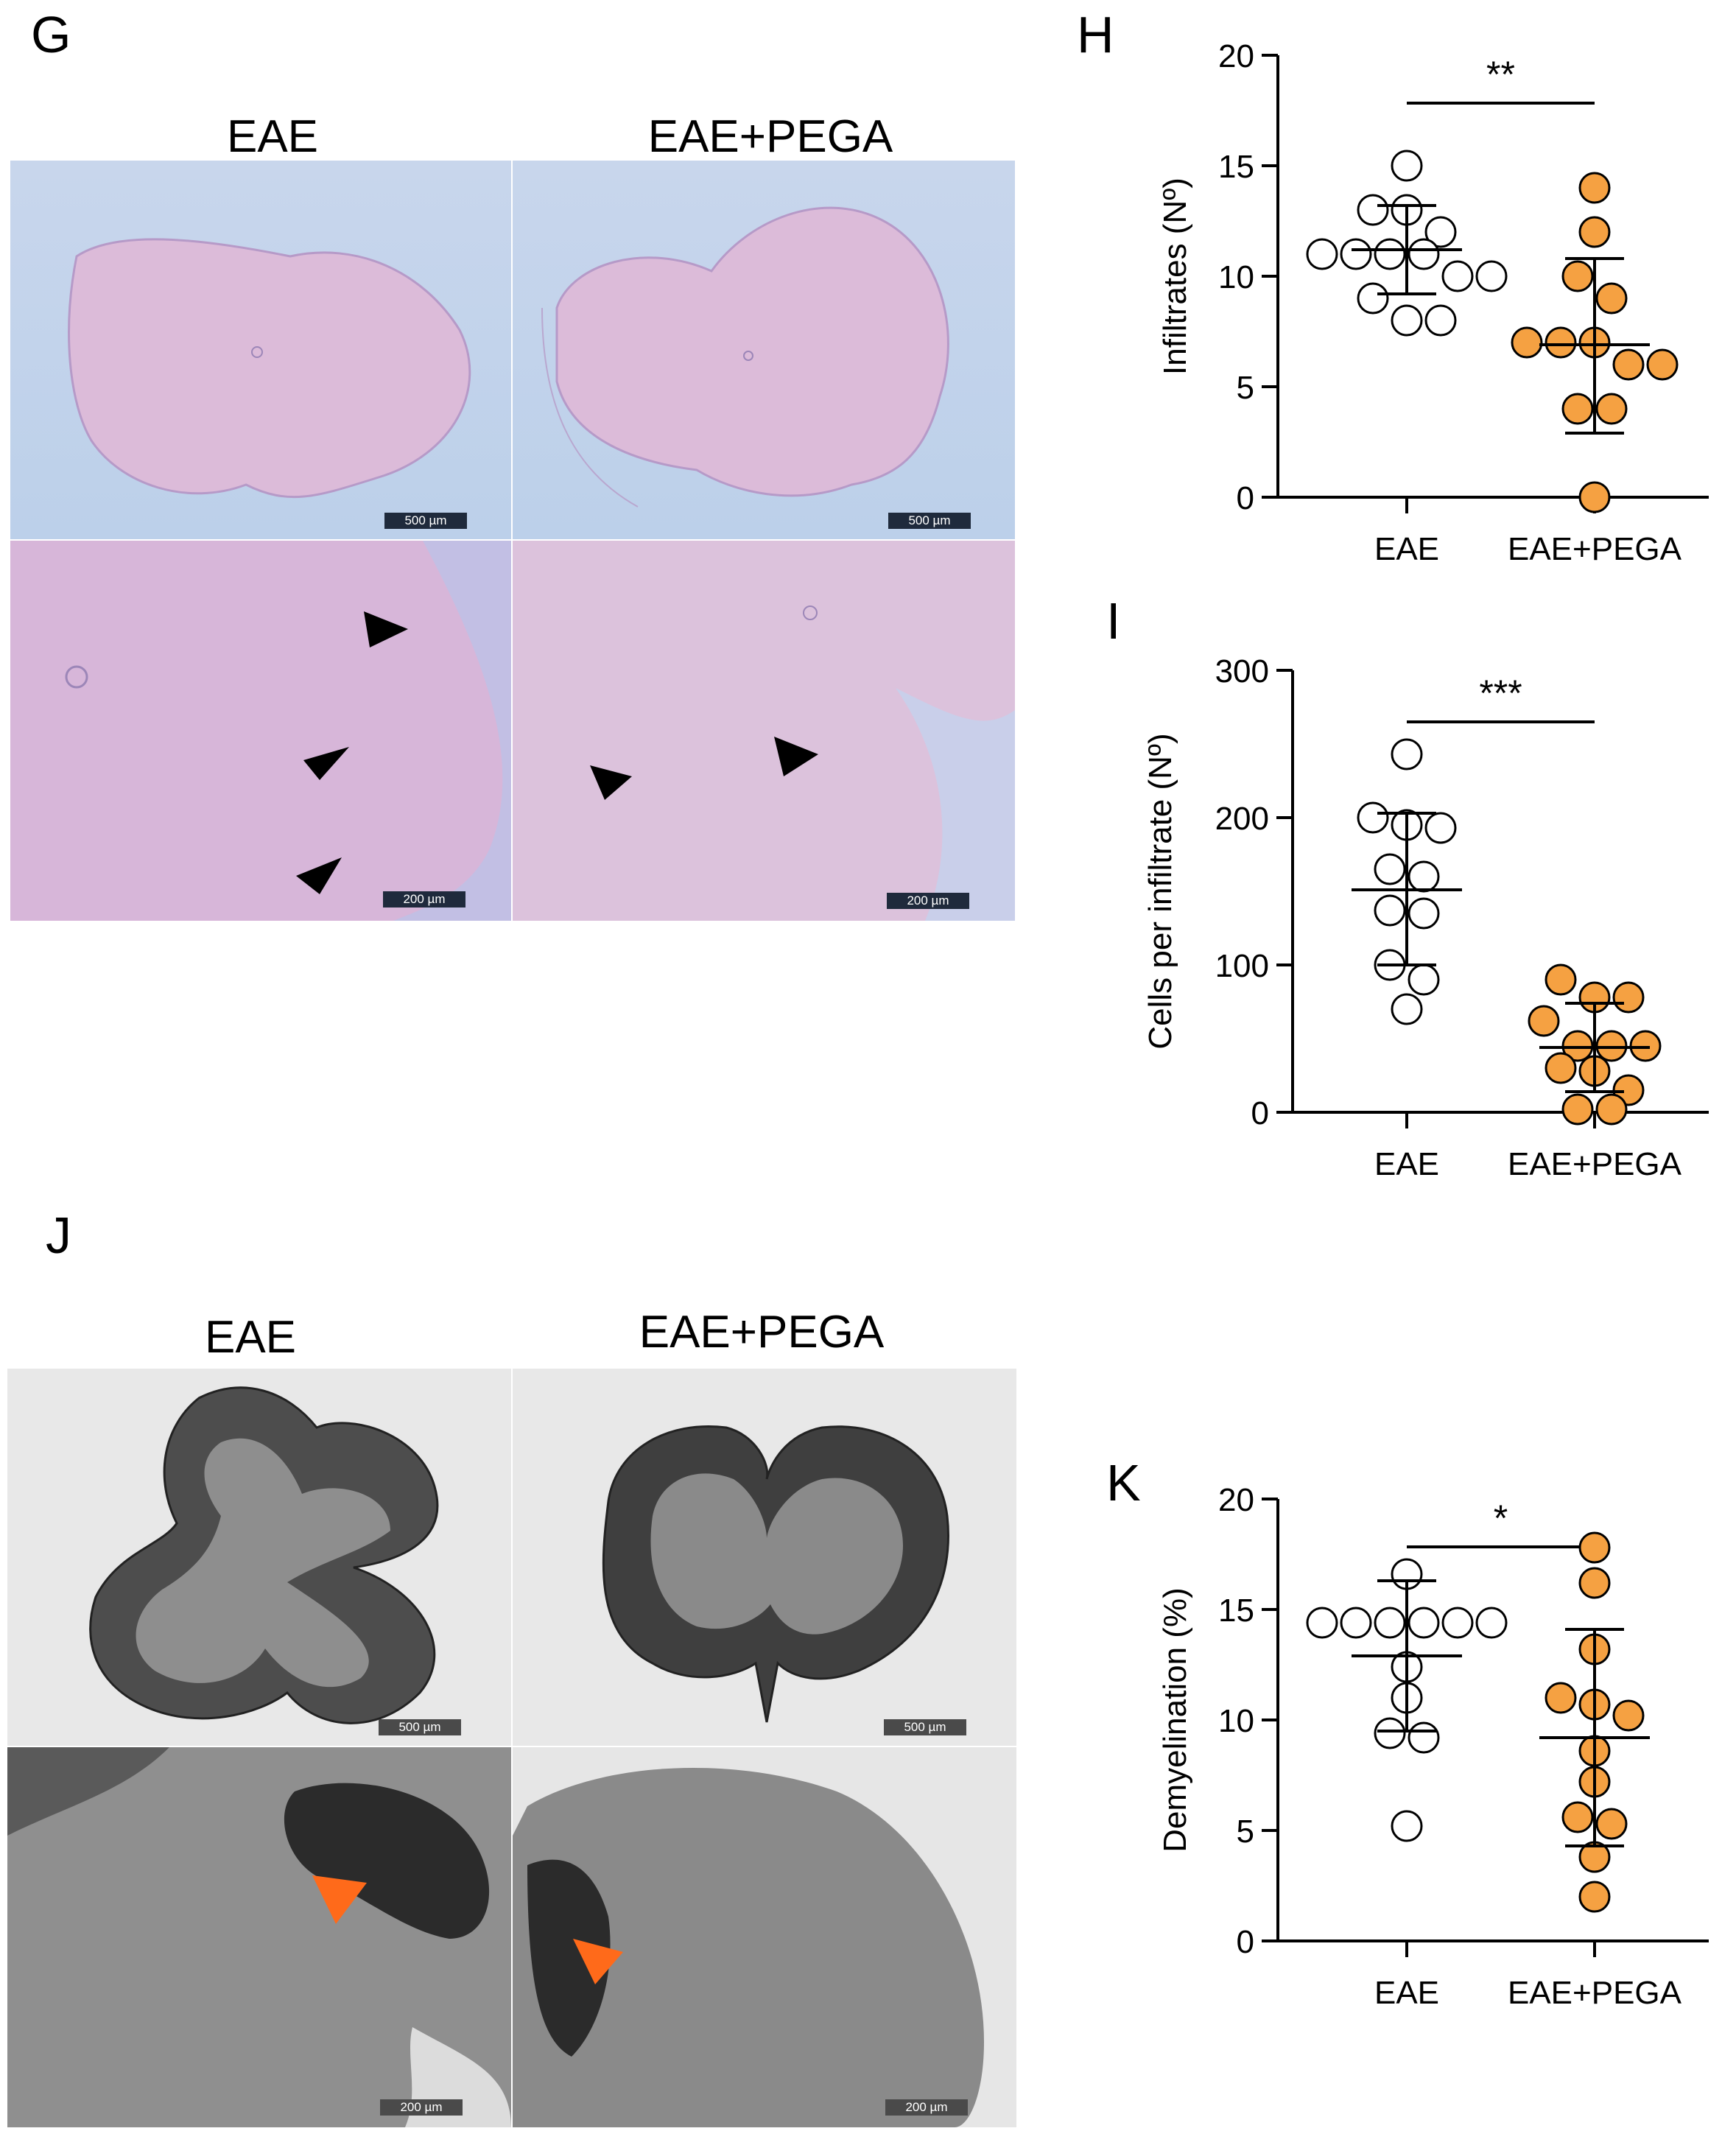 The height and width of the screenshot is (2145, 1736). Describe the element at coordinates (1236, 56) in the screenshot. I see `y-tick-label: 20` at that location.